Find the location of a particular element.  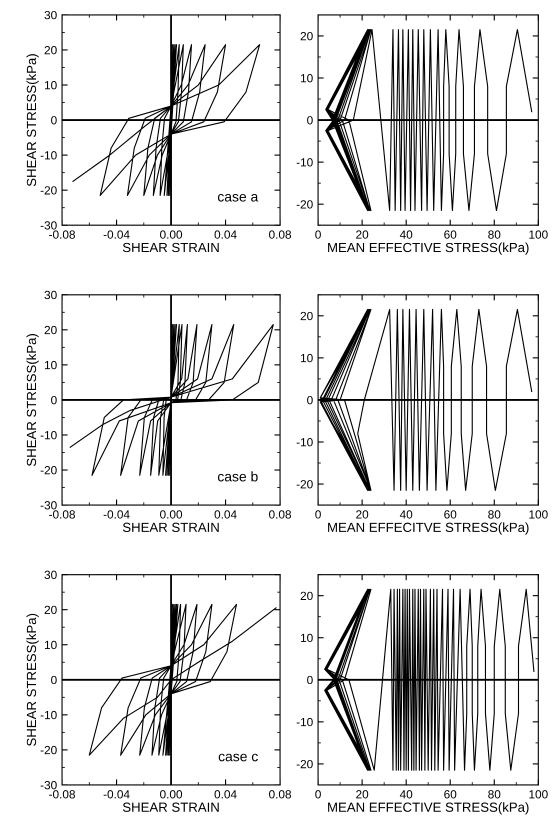

annotation: case b is located at coordinates (238, 476).